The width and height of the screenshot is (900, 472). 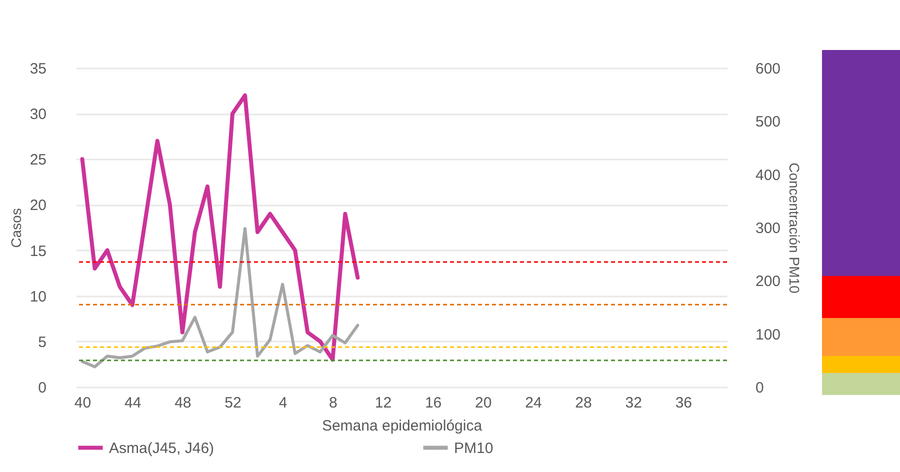 What do you see at coordinates (794, 228) in the screenshot?
I see `y2-axis-title: Concentración PM10` at bounding box center [794, 228].